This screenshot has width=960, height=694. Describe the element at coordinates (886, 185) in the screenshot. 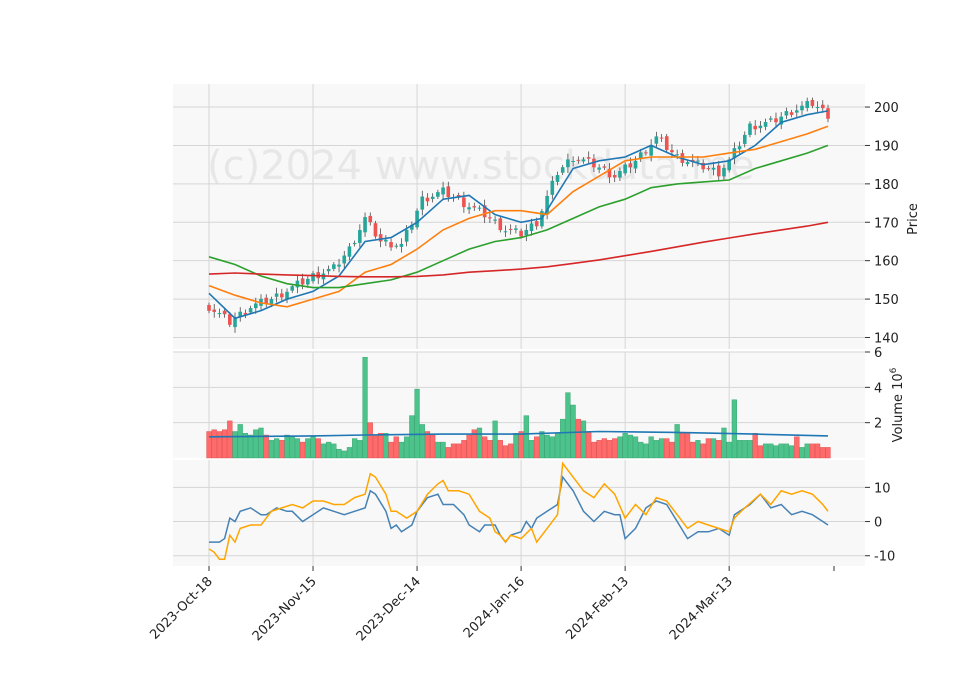

I see `price-tick-label: 180` at that location.